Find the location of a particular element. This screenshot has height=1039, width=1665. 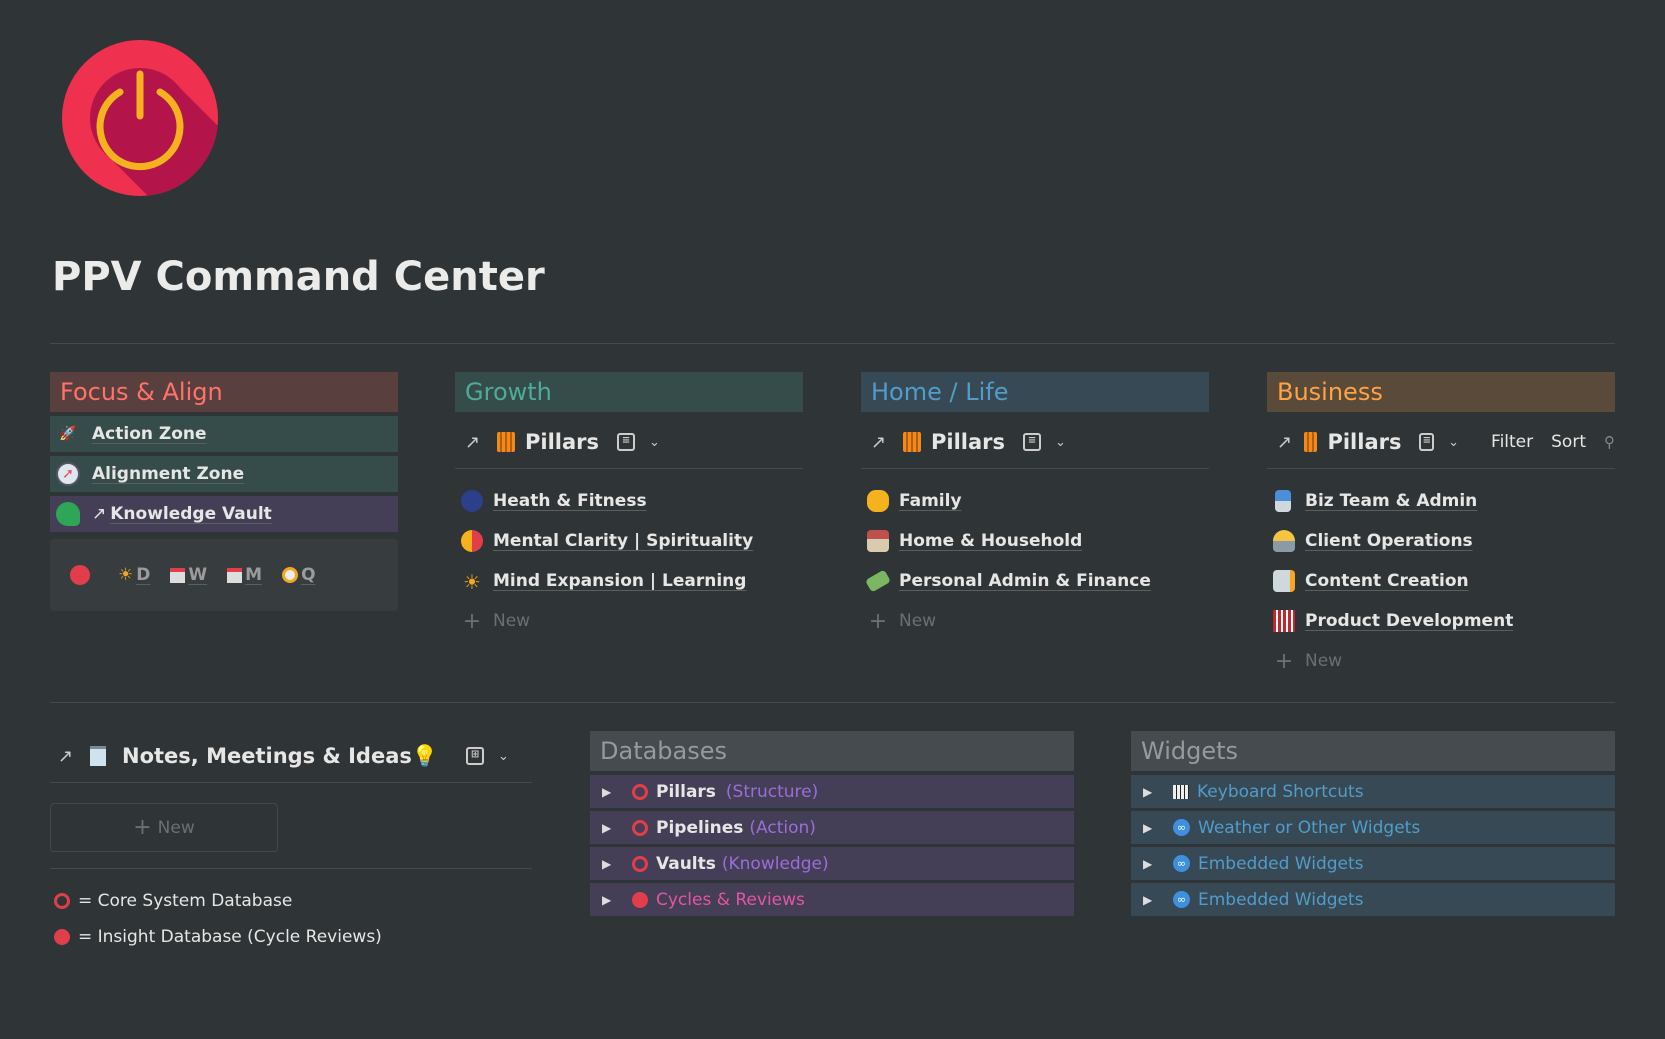

toggle-pipelines: ▶ Pipelines (Action) is located at coordinates (832, 827).